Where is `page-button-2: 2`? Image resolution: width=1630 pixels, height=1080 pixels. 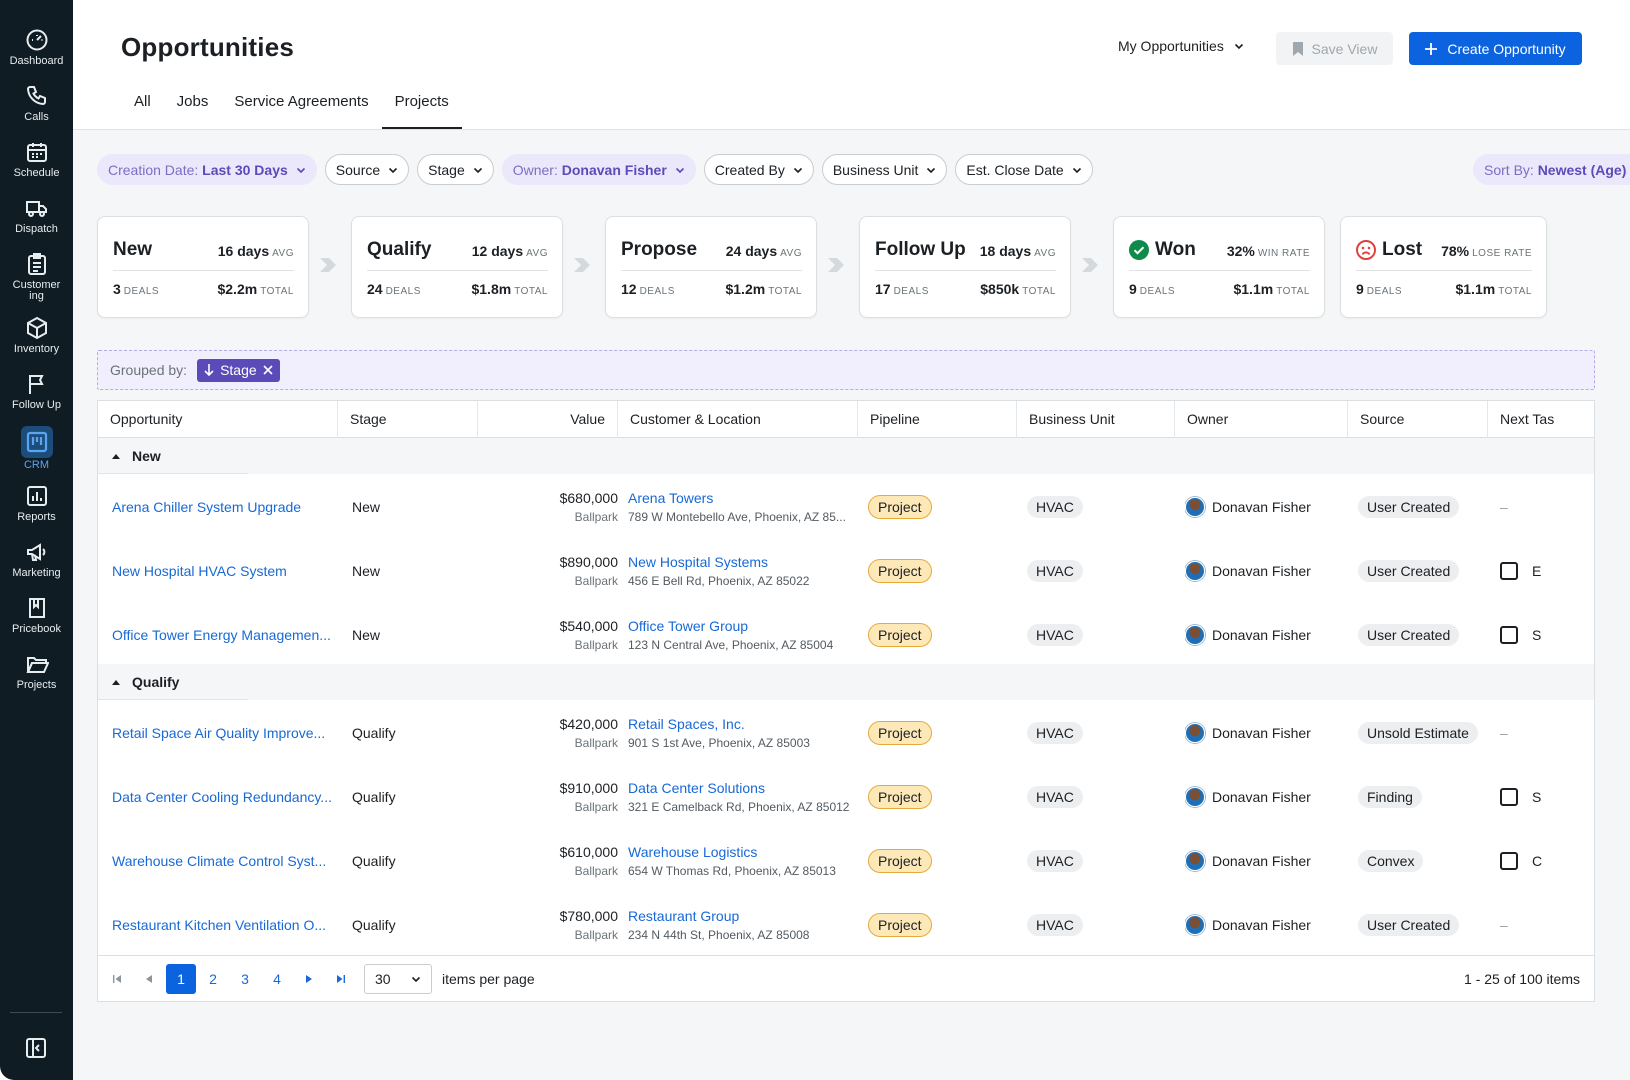
page-button-2: 2 is located at coordinates (213, 978).